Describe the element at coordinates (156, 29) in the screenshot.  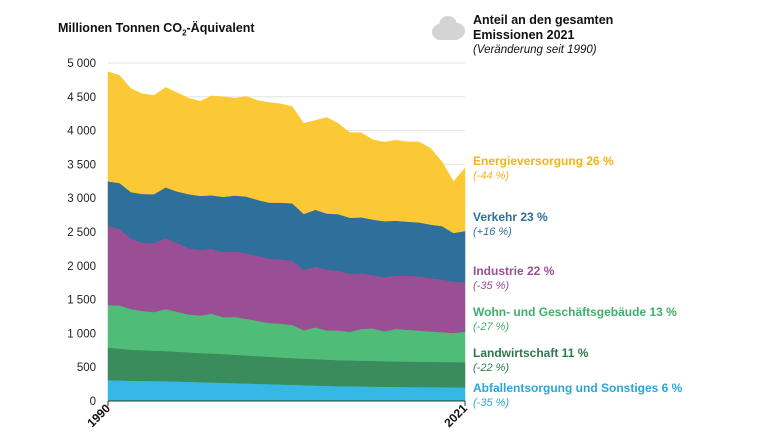
I see `y-axis-title: Millionen Tonnen CO2-Äquivalent` at that location.